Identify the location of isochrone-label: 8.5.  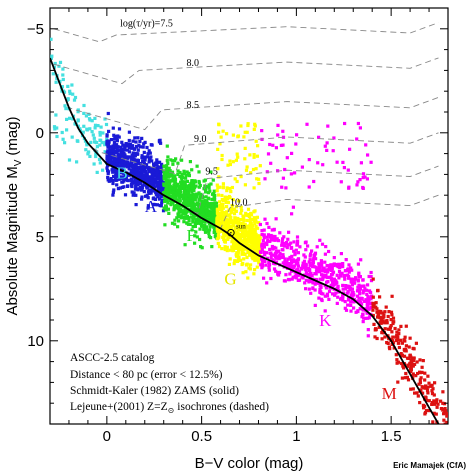
(192, 105).